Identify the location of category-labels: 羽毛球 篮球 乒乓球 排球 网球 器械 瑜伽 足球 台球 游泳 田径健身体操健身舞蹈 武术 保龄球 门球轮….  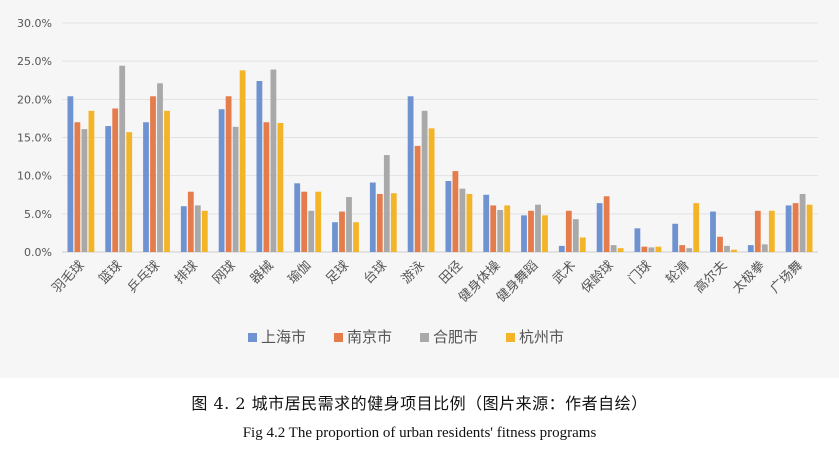
(428, 282).